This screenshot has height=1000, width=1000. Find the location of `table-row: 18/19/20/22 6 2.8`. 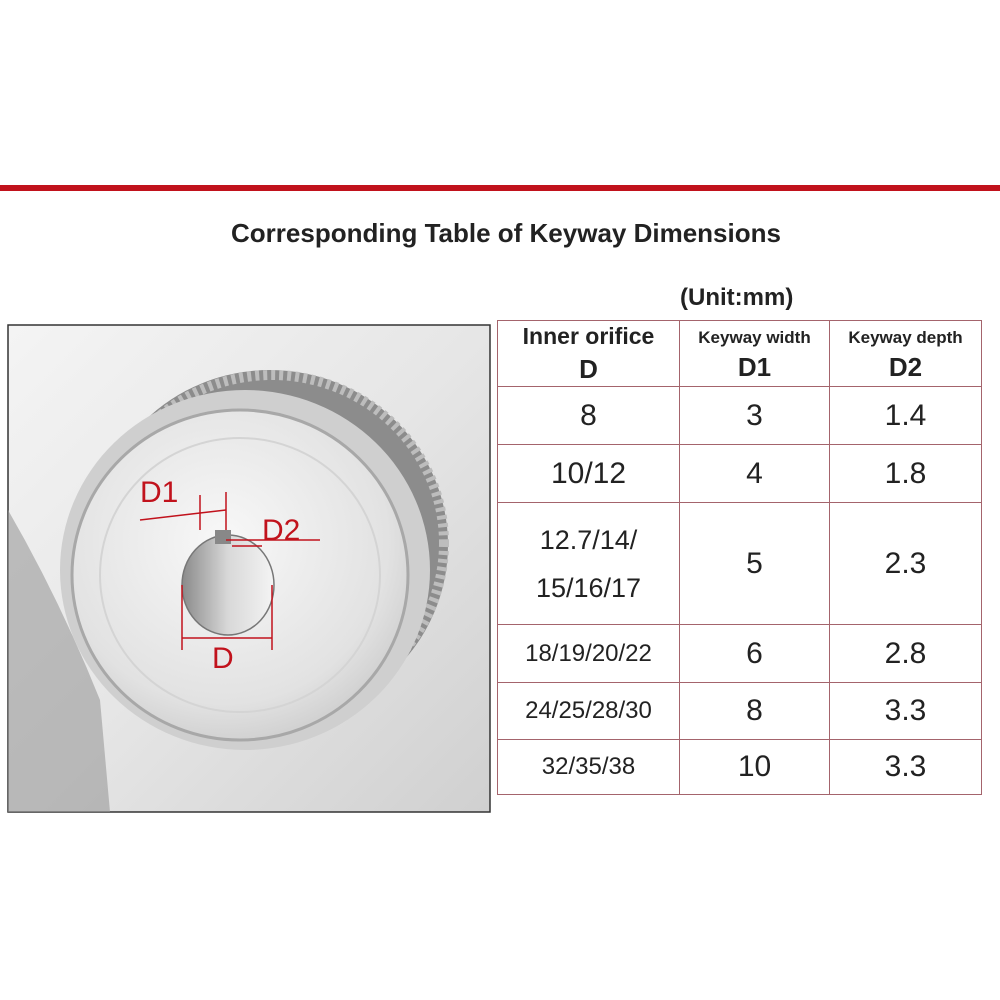

table-row: 18/19/20/22 6 2.8 is located at coordinates (739, 653).